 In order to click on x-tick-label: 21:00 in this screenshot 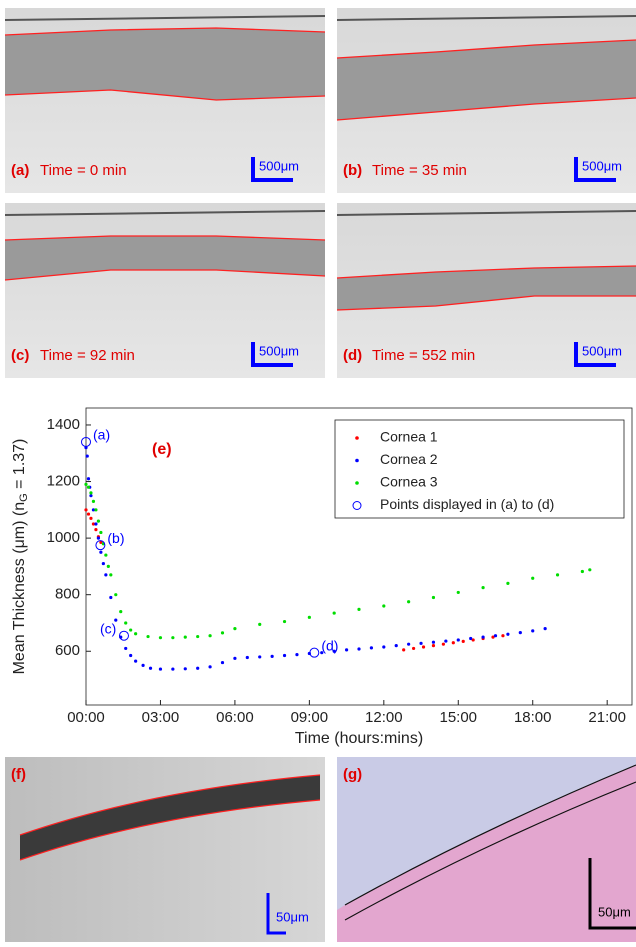, I will do `click(607, 717)`.